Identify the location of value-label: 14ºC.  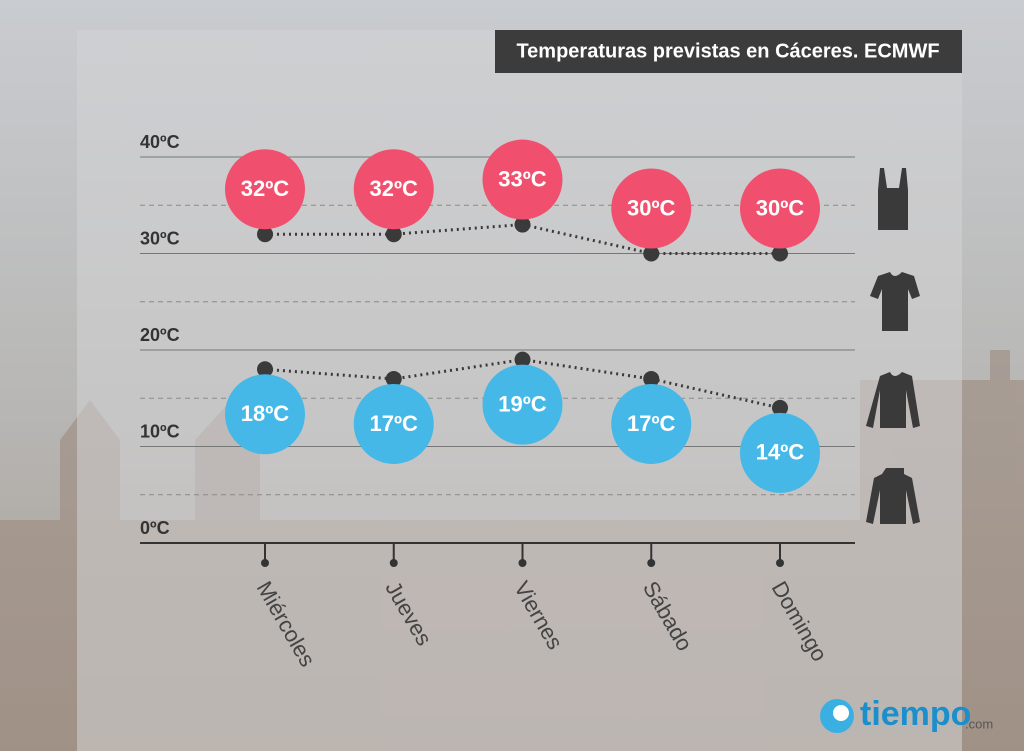
(780, 452).